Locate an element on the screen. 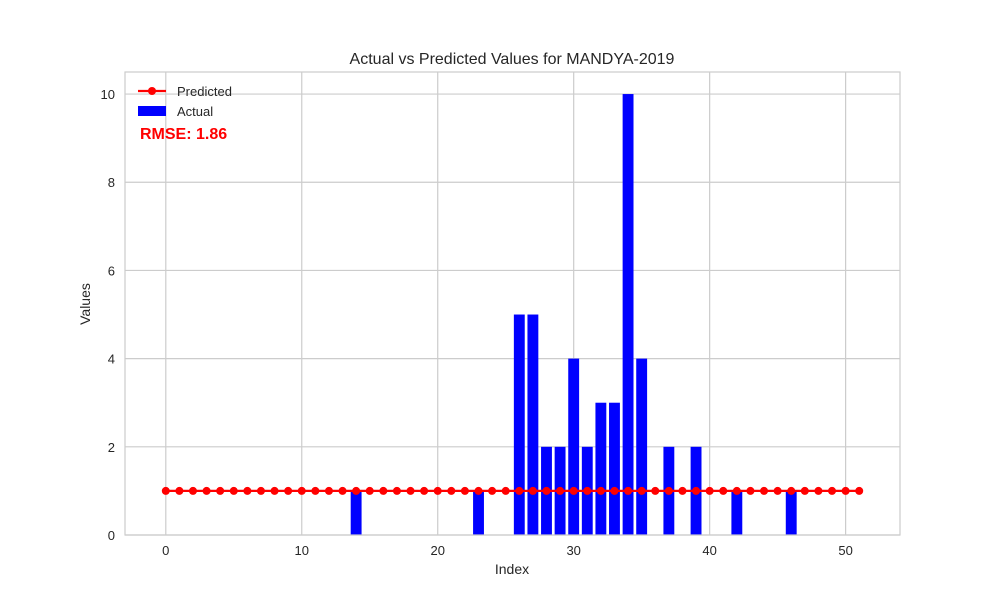 This screenshot has width=1000, height=605. y-axis-label: Values is located at coordinates (85, 304).